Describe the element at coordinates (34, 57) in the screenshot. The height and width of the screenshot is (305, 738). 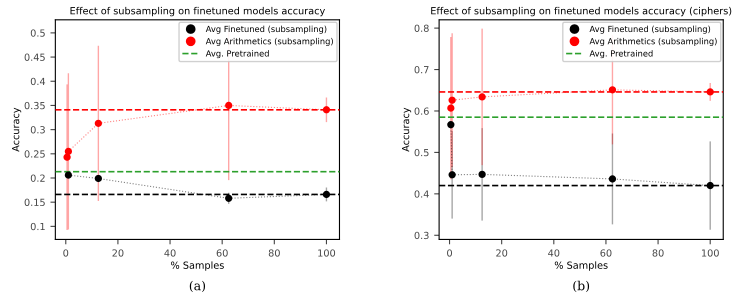
I see `y-tick-label: 0.45` at that location.